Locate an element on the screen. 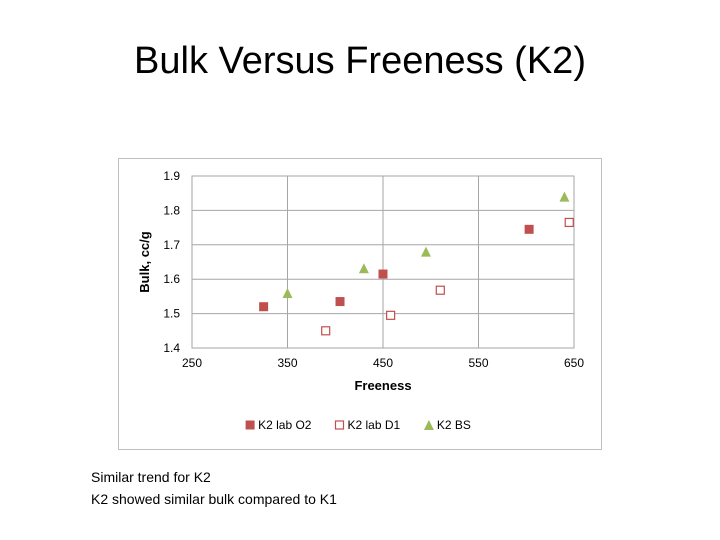 This screenshot has height=540, width=720. legend-label: K2 lab D1 is located at coordinates (374, 425).